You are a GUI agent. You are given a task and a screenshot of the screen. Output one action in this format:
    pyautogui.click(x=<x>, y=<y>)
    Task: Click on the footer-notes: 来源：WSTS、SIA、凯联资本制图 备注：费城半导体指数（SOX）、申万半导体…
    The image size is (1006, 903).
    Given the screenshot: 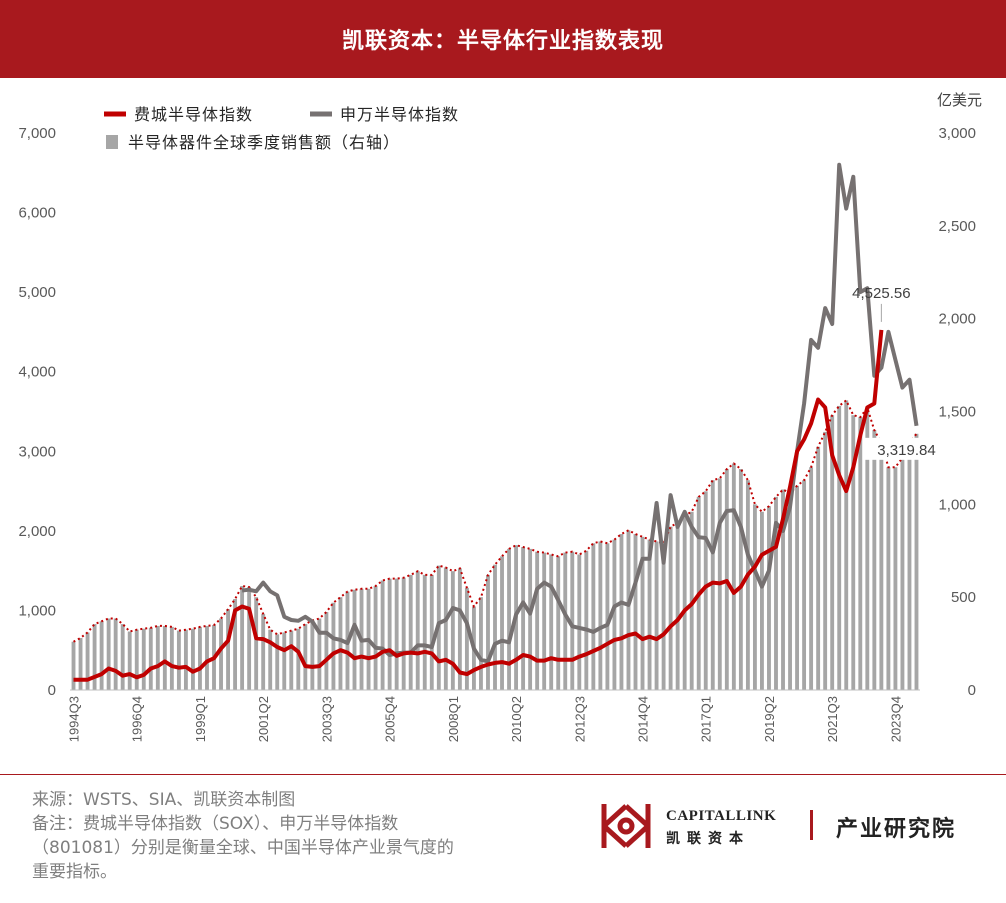 What is the action you would take?
    pyautogui.click(x=302, y=836)
    